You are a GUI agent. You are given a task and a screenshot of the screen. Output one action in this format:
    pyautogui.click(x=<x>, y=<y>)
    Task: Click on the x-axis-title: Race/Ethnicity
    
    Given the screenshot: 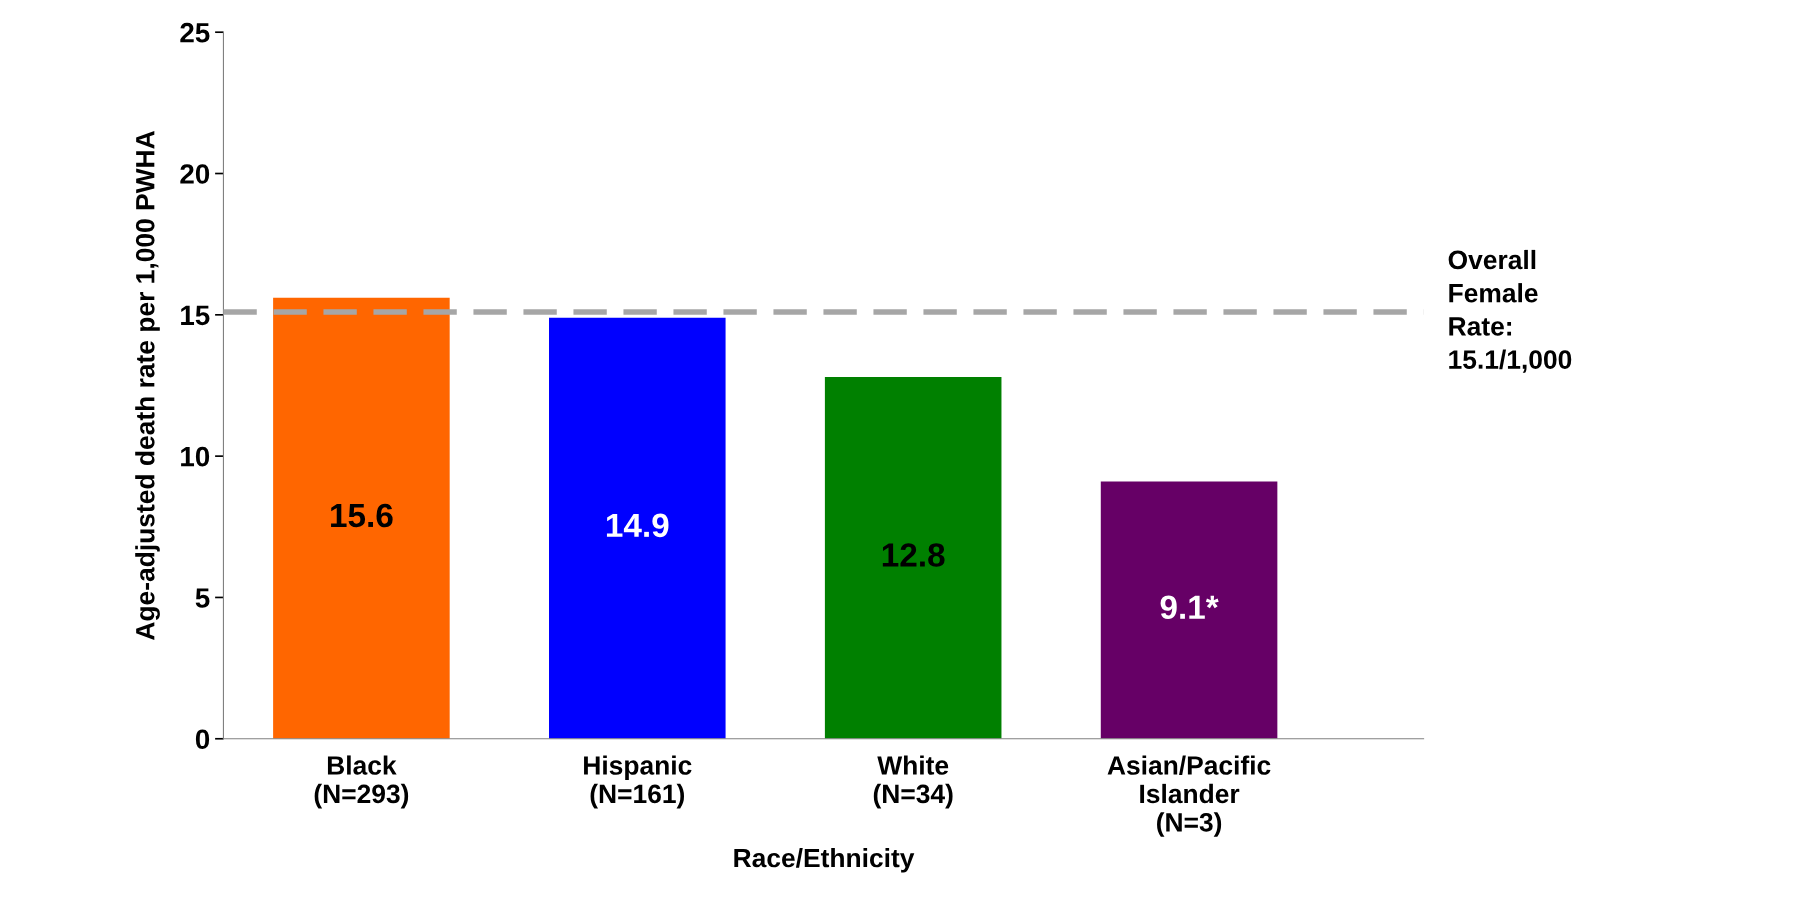 What is the action you would take?
    pyautogui.click(x=824, y=860)
    